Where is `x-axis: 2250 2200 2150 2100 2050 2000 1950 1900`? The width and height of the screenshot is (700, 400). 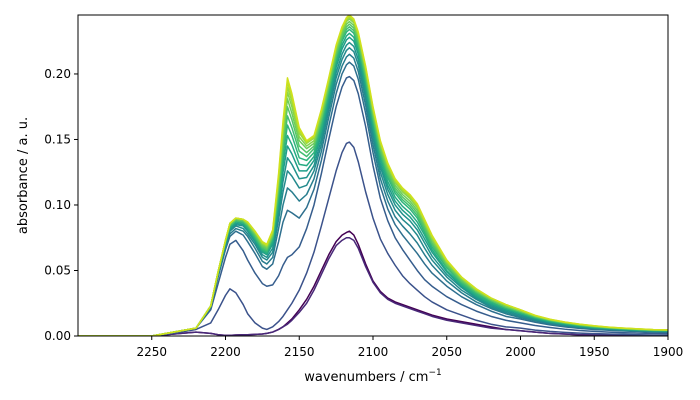
x-axis: 2250 2200 2150 2100 2050 2000 1950 1900 is located at coordinates (409, 347).